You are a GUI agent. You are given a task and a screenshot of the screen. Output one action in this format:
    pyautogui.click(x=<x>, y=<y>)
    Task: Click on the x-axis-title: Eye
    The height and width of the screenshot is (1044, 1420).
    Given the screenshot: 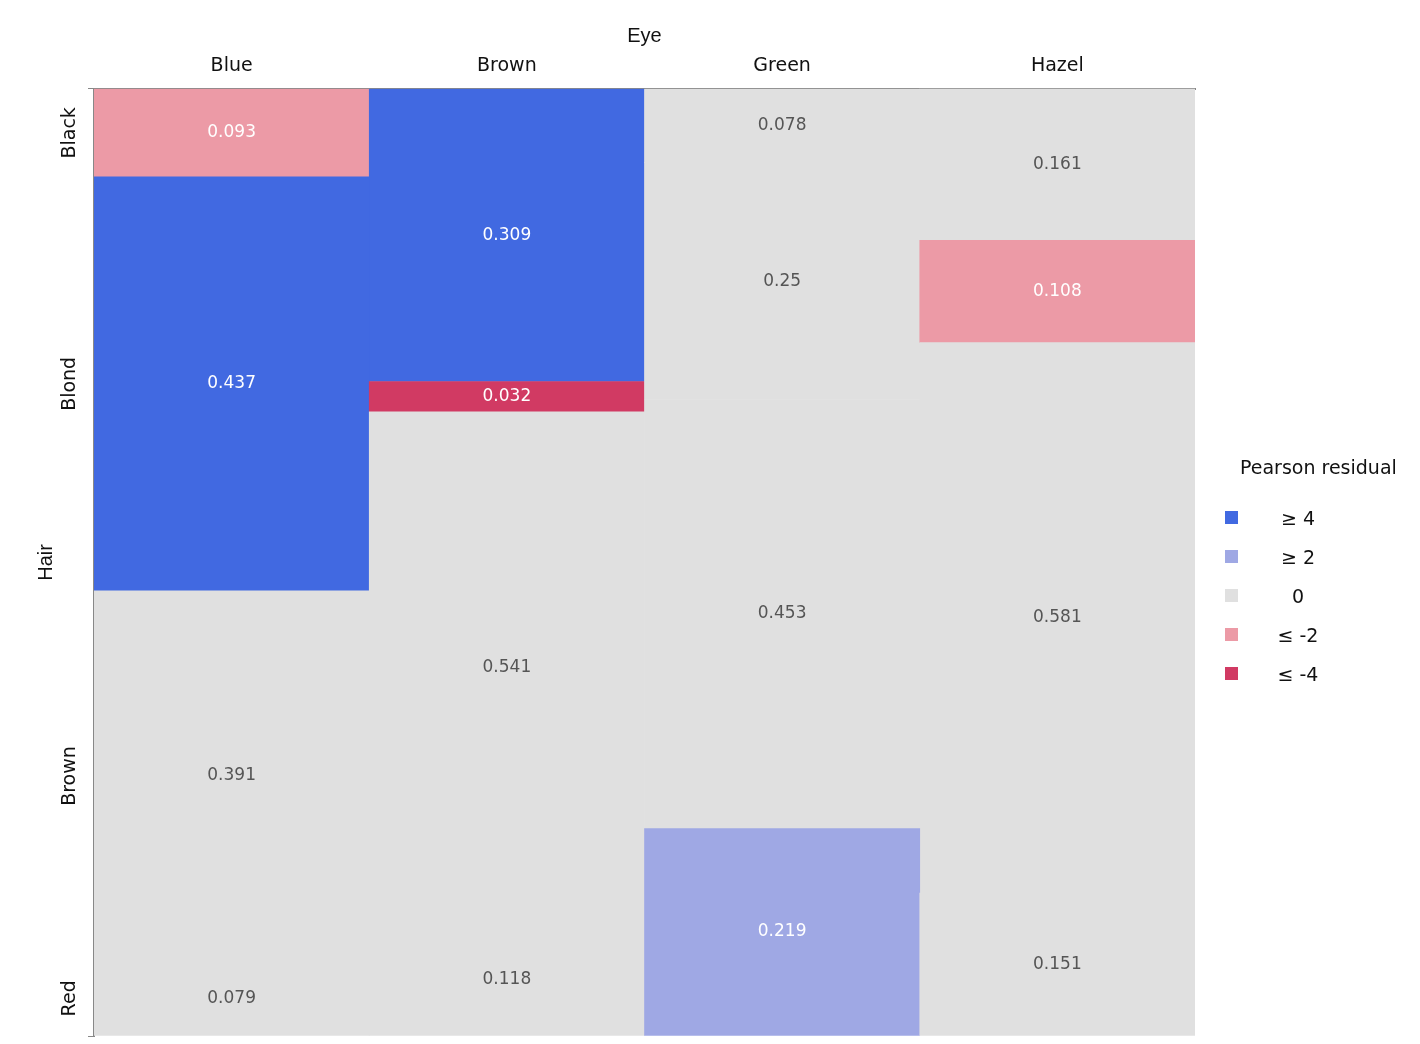 What is the action you would take?
    pyautogui.click(x=644, y=34)
    